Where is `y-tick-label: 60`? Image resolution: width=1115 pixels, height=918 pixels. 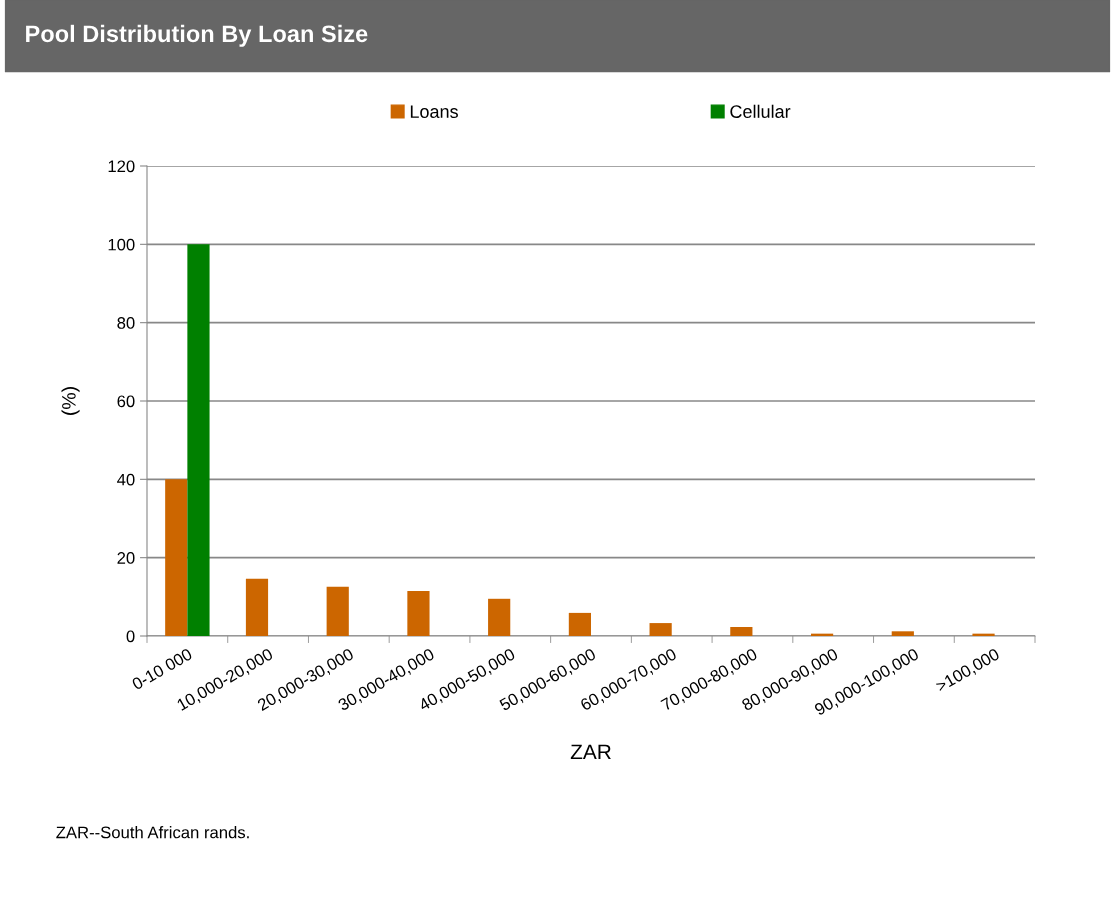
y-tick-label: 60 is located at coordinates (126, 401).